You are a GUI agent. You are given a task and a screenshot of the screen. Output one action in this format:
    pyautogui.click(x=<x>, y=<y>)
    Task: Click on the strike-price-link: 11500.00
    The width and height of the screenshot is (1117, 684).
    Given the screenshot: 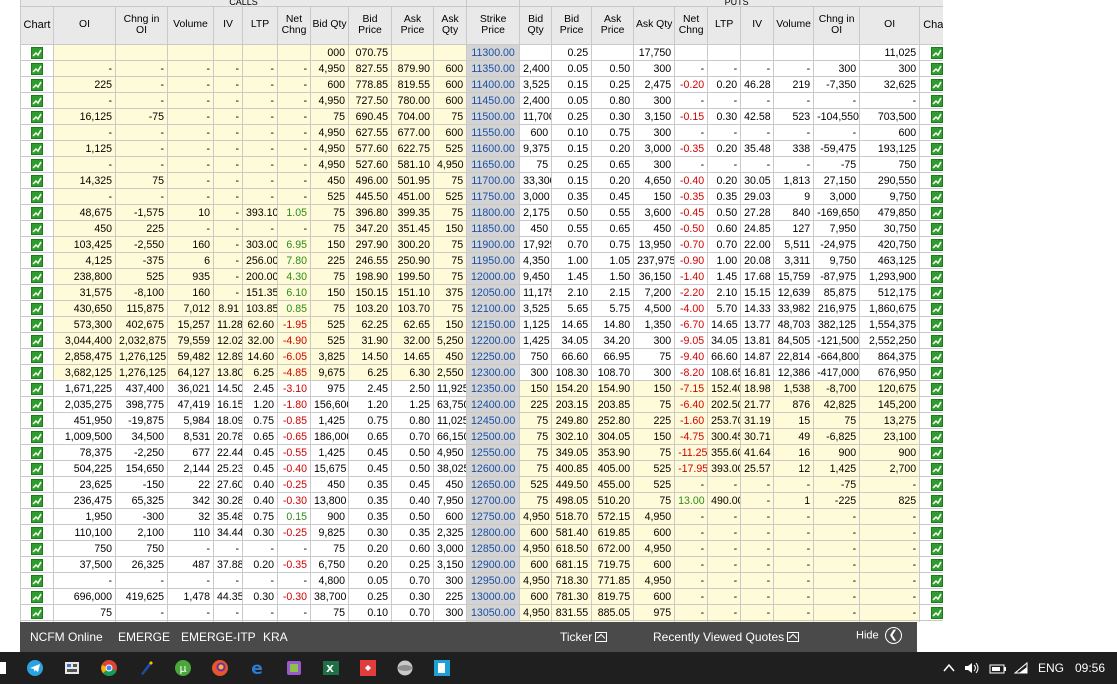 What is the action you would take?
    pyautogui.click(x=493, y=116)
    